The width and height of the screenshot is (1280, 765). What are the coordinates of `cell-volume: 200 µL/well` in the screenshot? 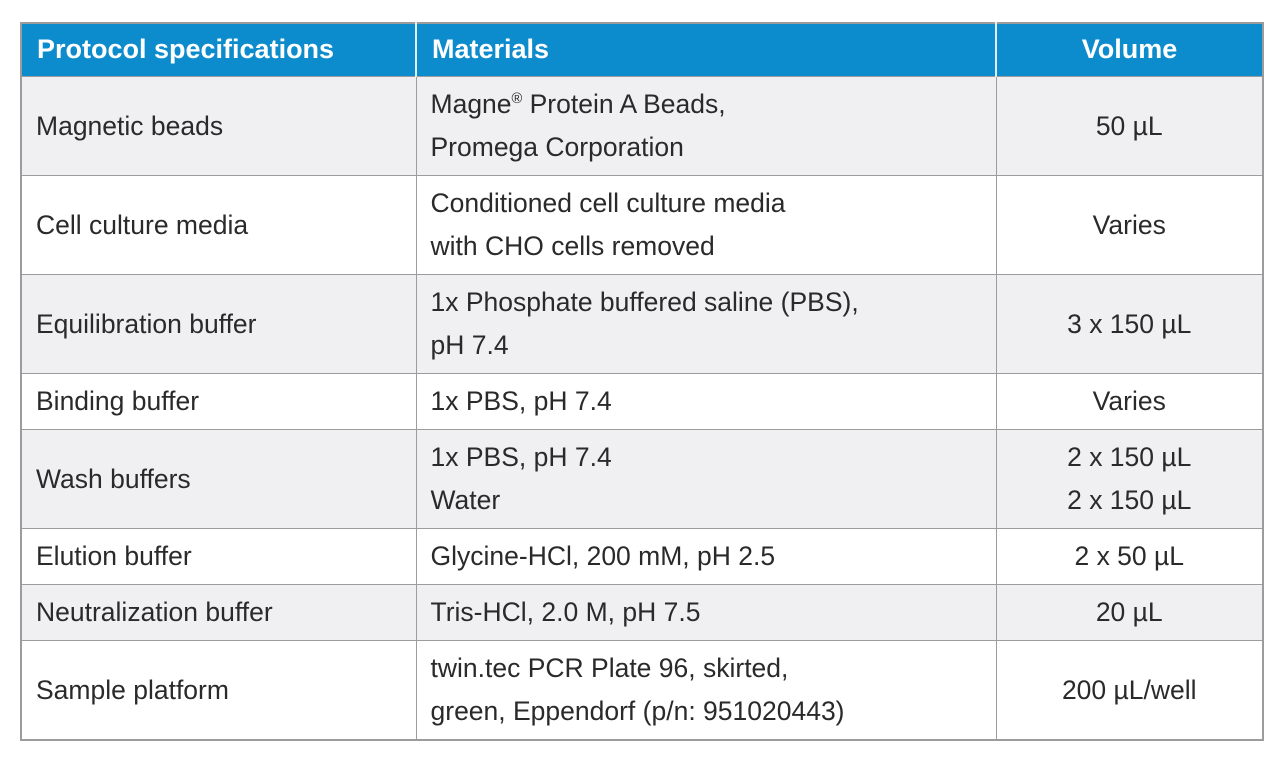 It's located at (1129, 690).